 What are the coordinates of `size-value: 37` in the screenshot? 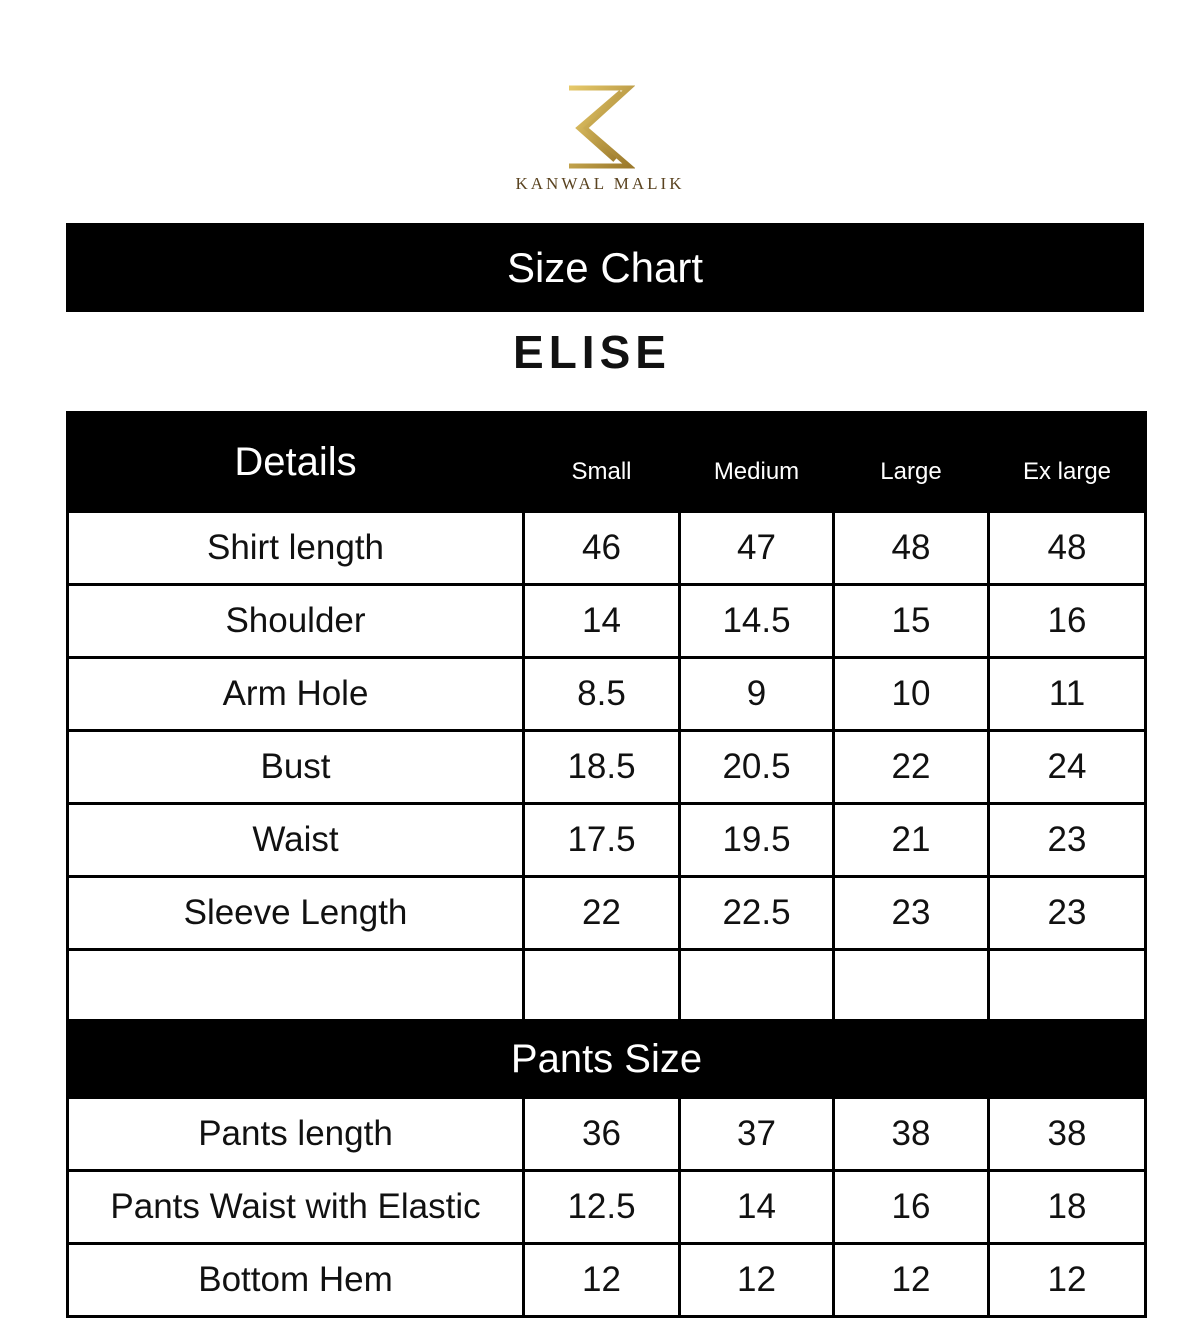 It's located at (756, 1134).